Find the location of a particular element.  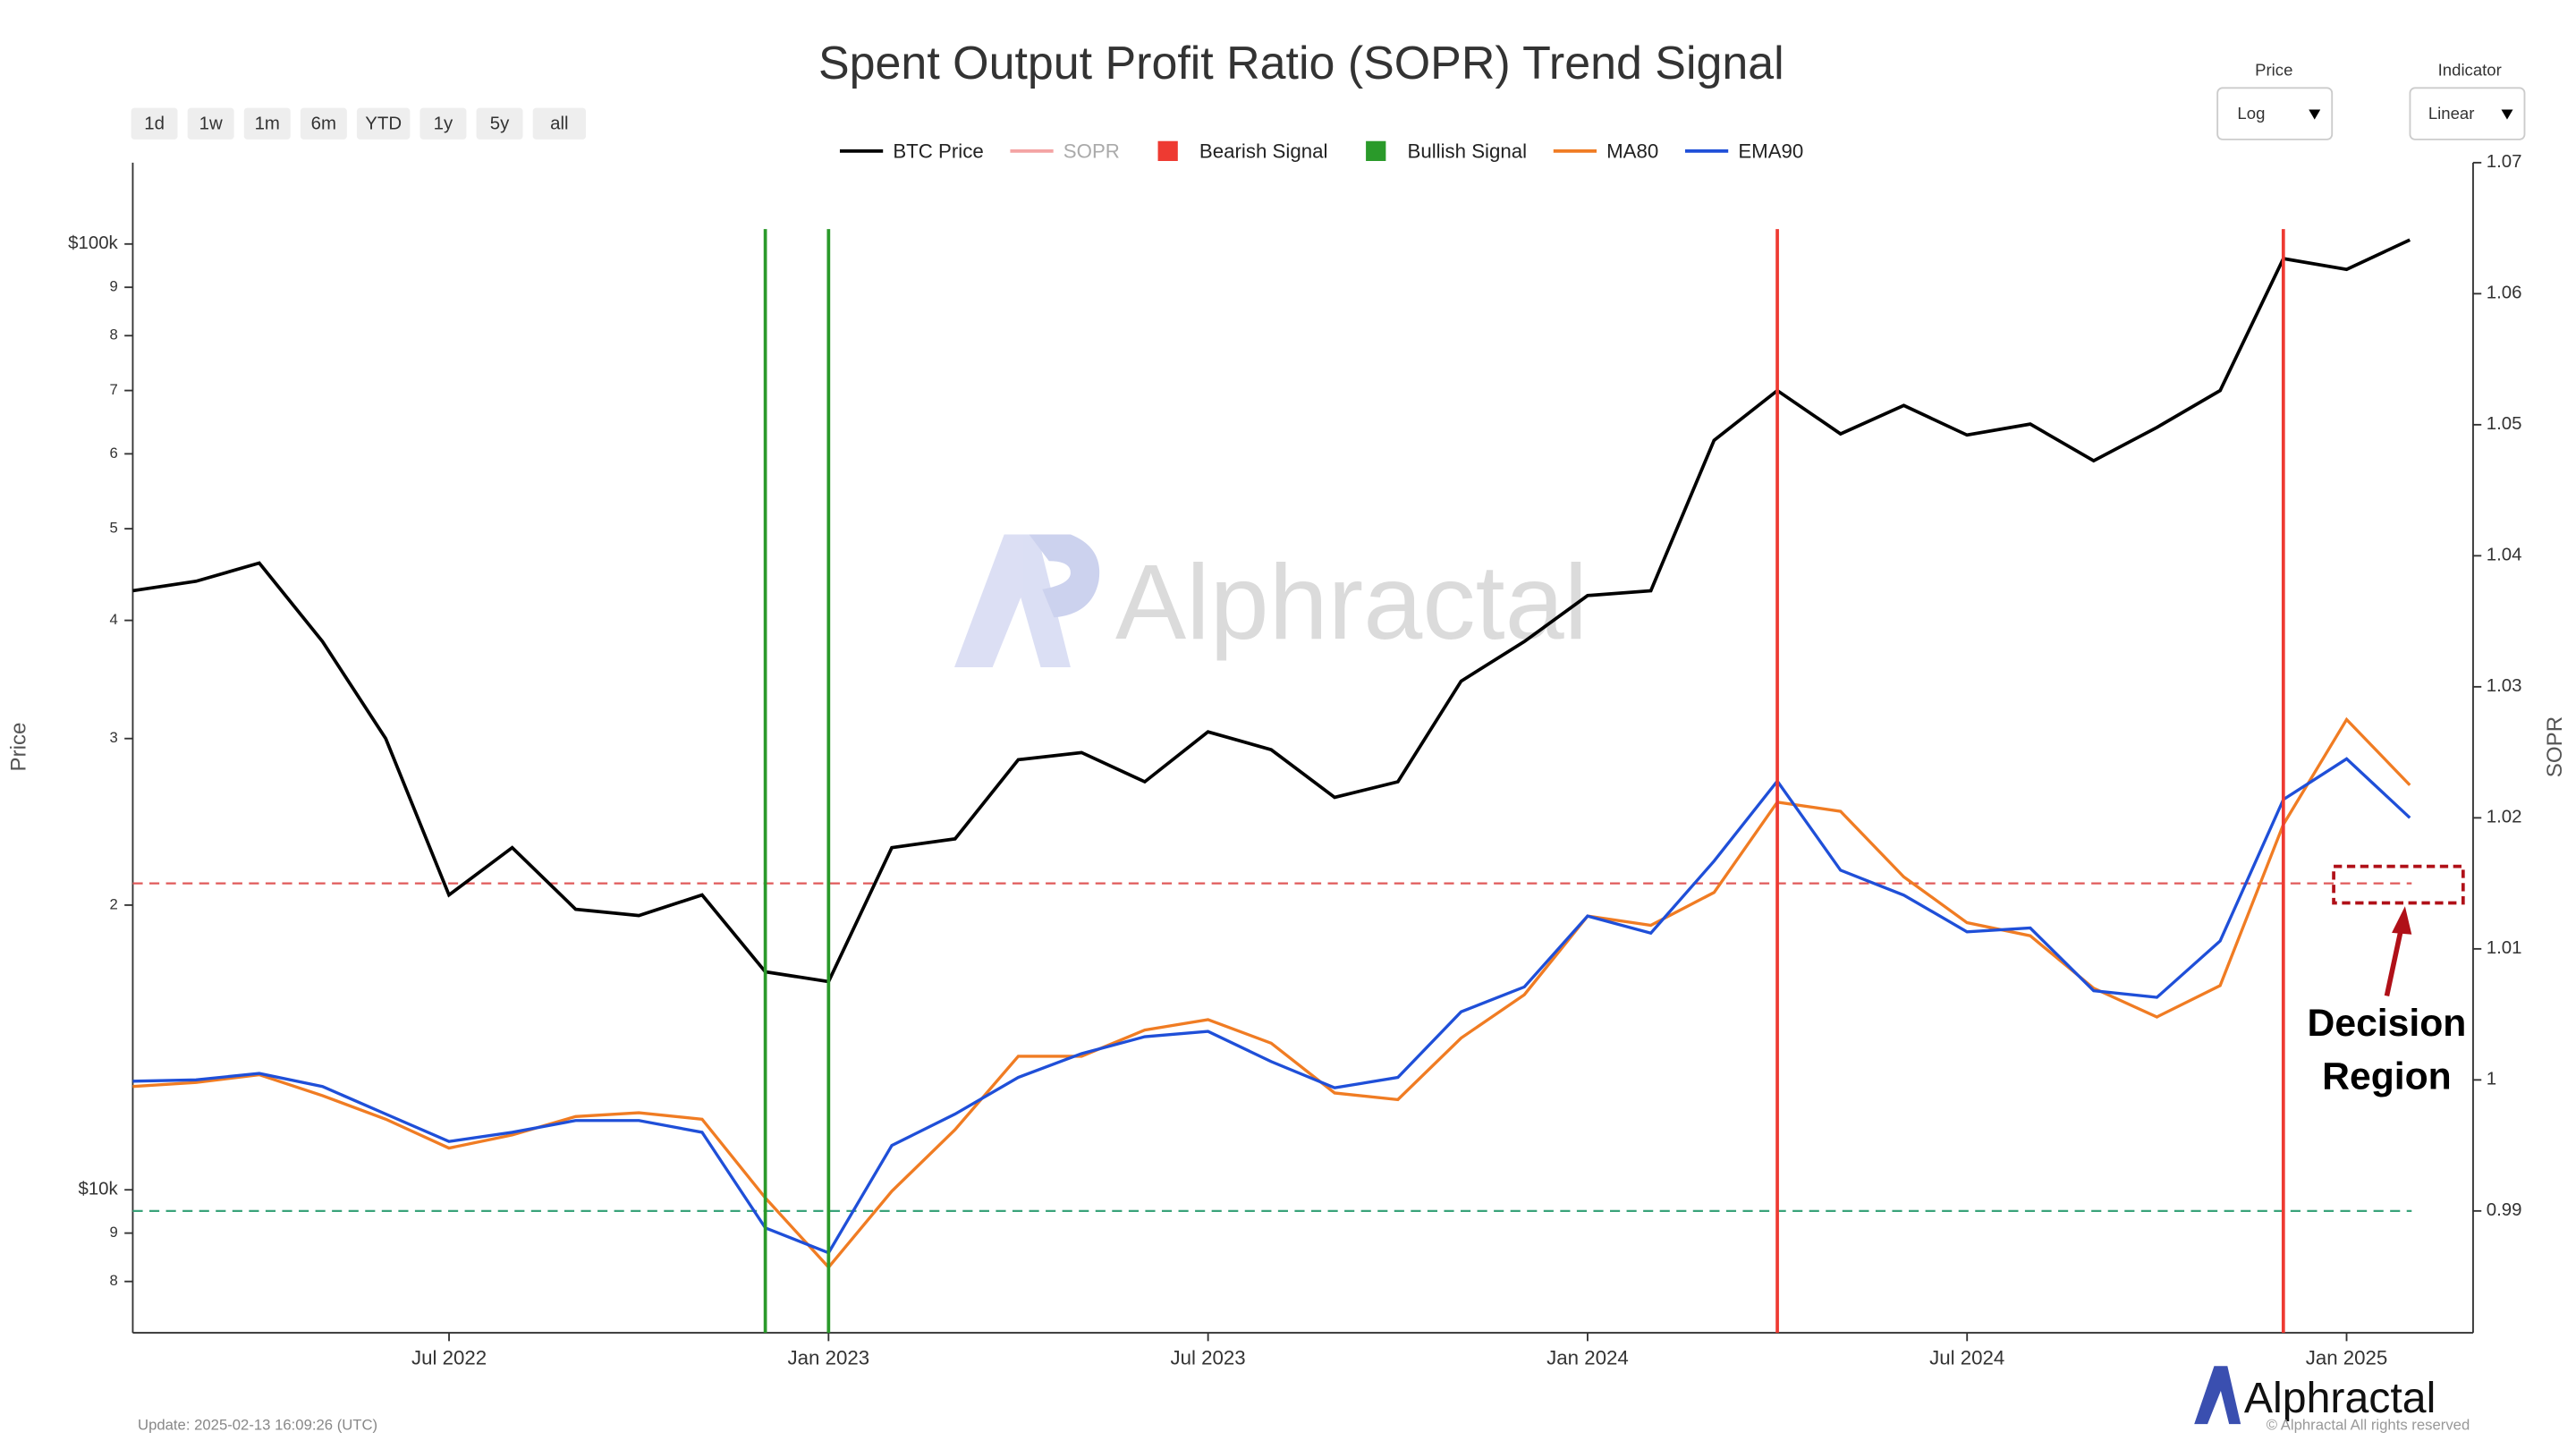

range-button-label: 1m is located at coordinates (267, 124).